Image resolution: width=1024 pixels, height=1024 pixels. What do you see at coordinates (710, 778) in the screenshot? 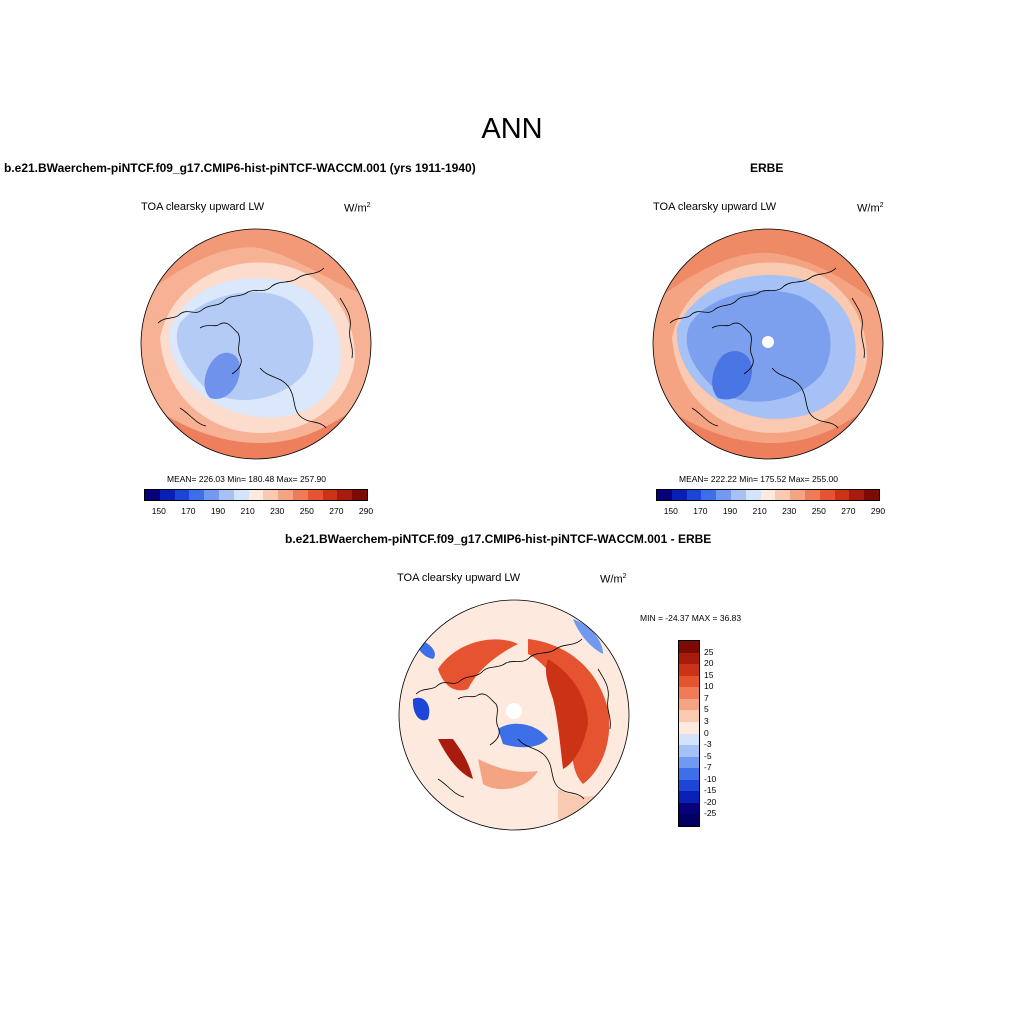
I see `colorbar-tick-label: -10` at bounding box center [710, 778].